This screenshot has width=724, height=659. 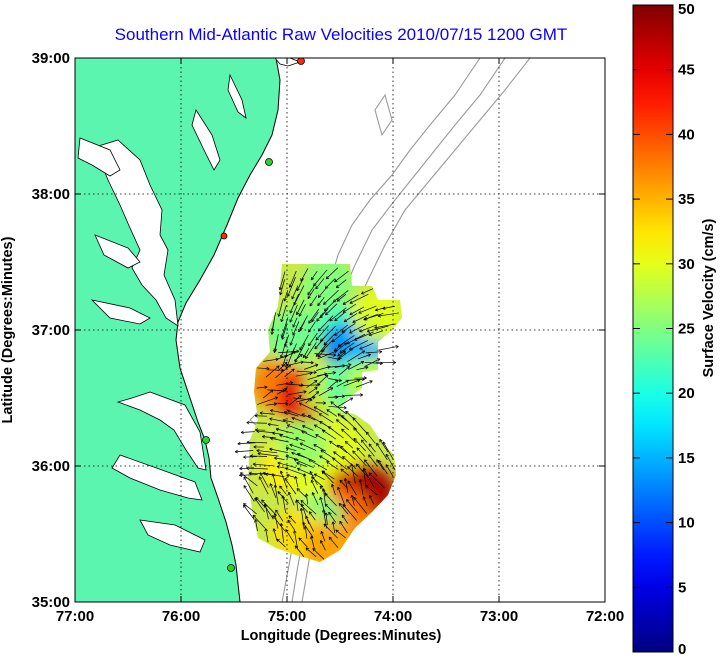 I want to click on colorbar-tick-label: 50, so click(x=686, y=9).